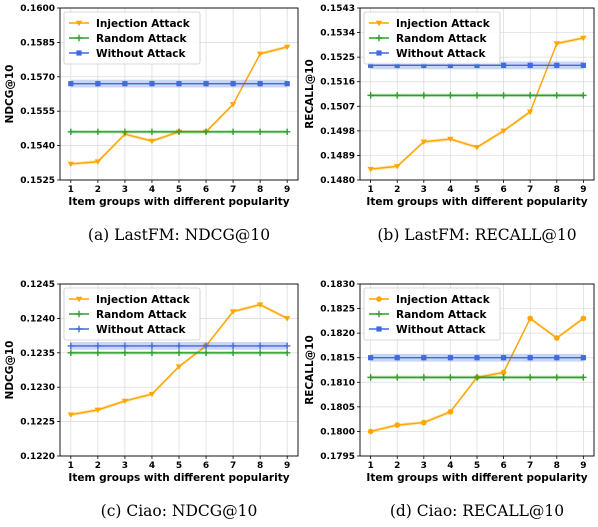  Describe the element at coordinates (337, 359) in the screenshot. I see `y-tick-label: 0.1815` at that location.